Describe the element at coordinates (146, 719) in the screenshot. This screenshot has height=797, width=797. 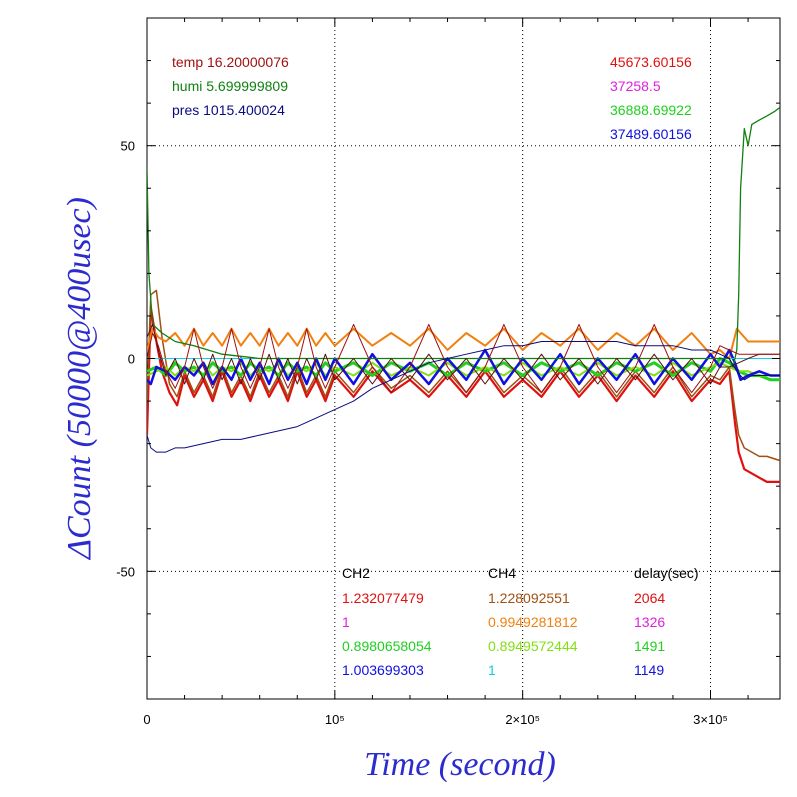
I see `x-tick-label: 0` at that location.